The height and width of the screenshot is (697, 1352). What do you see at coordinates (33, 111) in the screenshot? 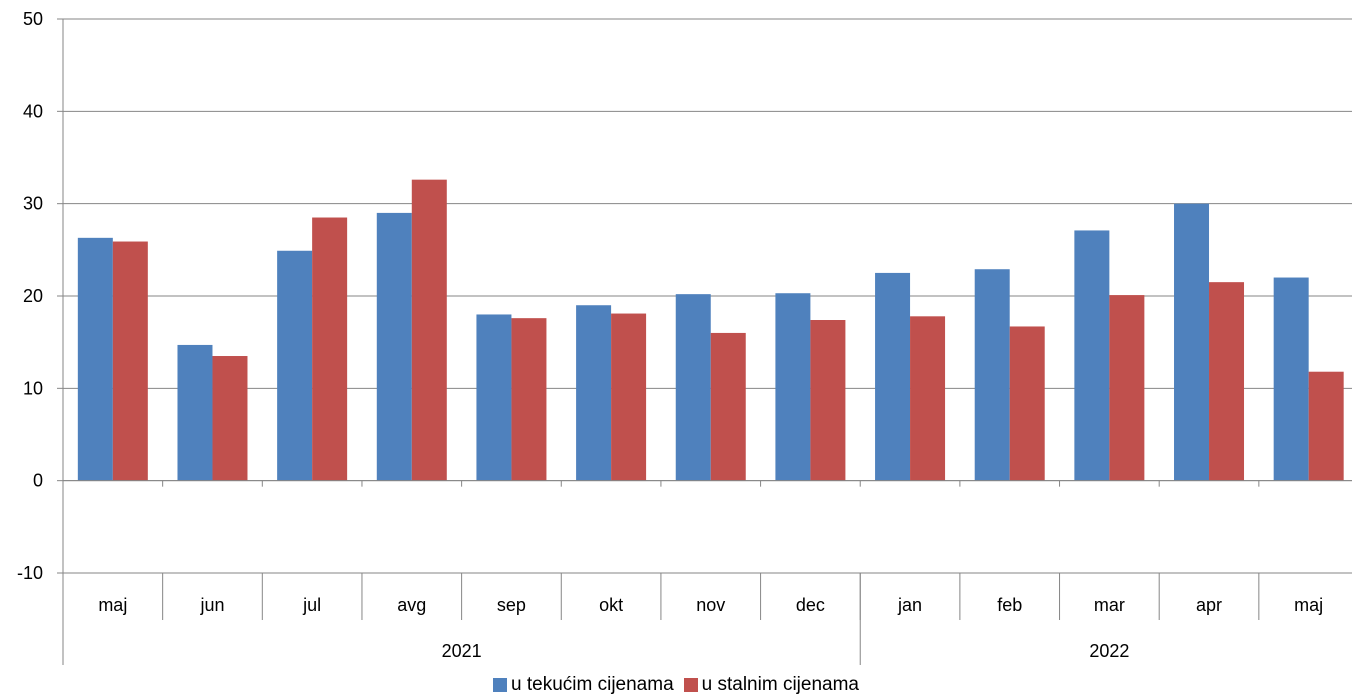
I see `y-tick-label: 40` at bounding box center [33, 111].